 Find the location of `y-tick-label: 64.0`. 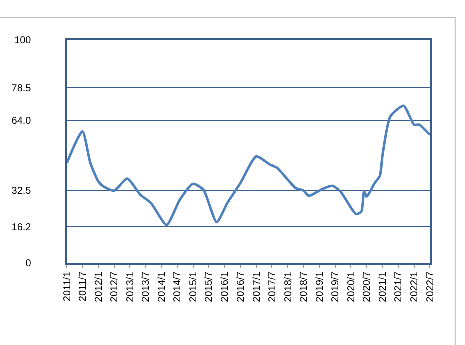

y-tick-label: 64.0 is located at coordinates (22, 121).